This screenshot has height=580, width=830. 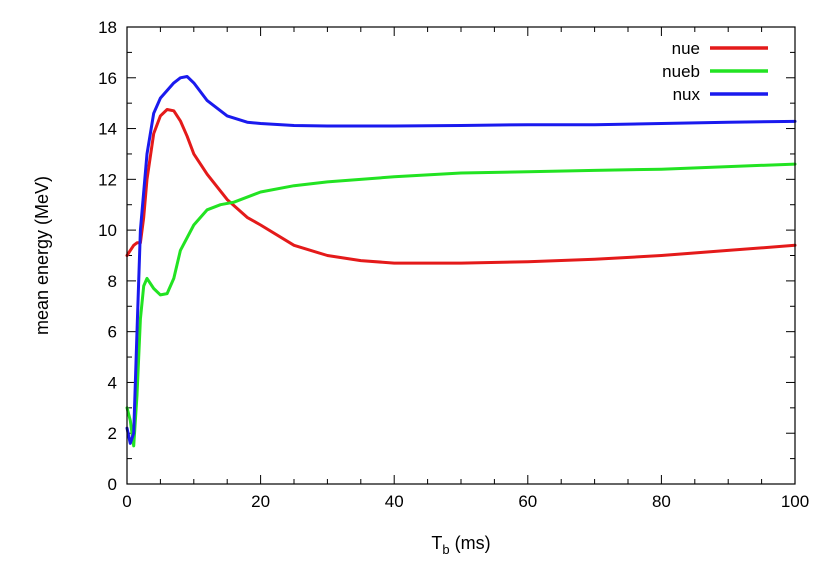 I want to click on legend-label-nue: nue, so click(x=686, y=48).